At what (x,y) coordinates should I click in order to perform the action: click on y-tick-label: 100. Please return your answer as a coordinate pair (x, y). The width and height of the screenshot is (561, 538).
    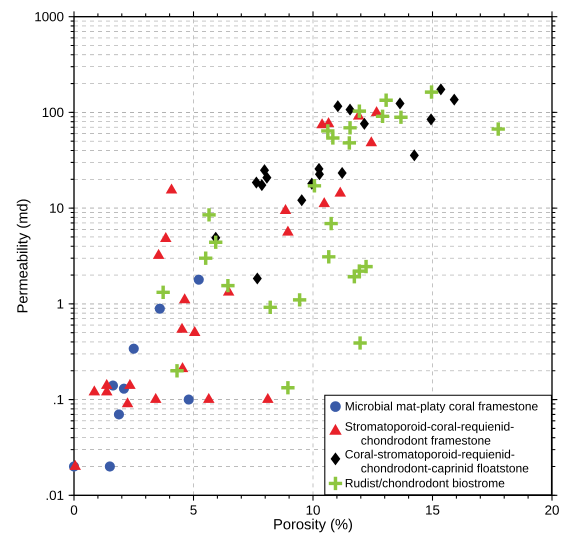
    Looking at the image, I should click on (53, 113).